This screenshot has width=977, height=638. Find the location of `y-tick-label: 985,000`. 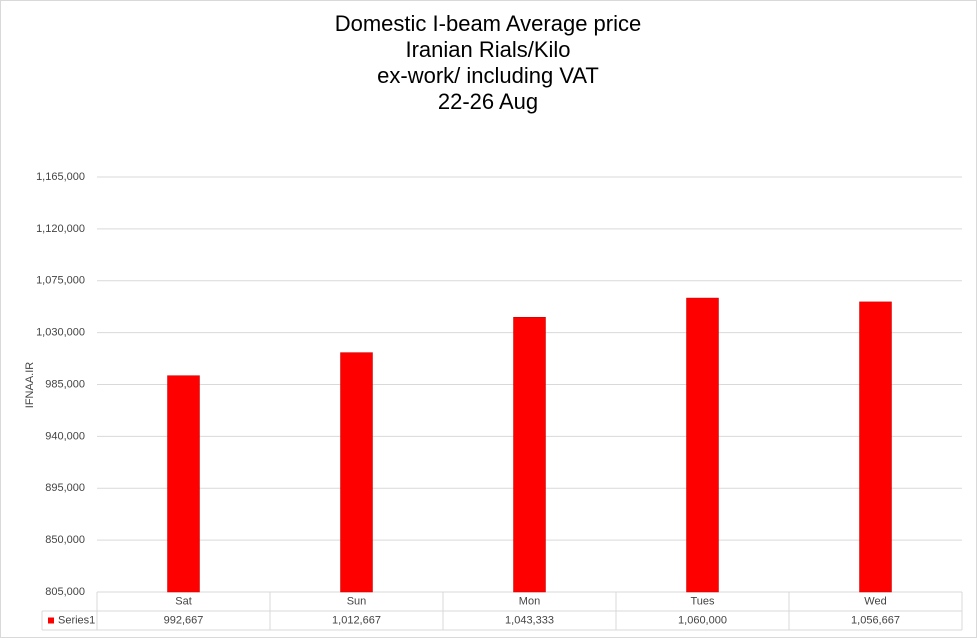

y-tick-label: 985,000 is located at coordinates (65, 384).